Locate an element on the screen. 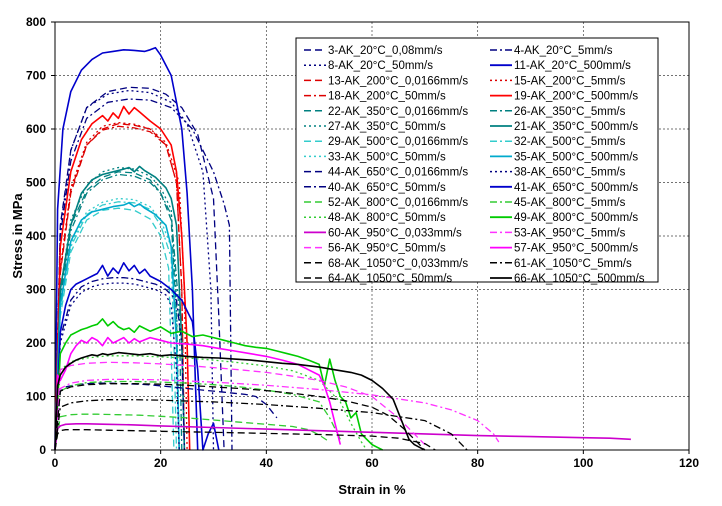 The width and height of the screenshot is (722, 506). x-tick-label: 100 is located at coordinates (583, 463).